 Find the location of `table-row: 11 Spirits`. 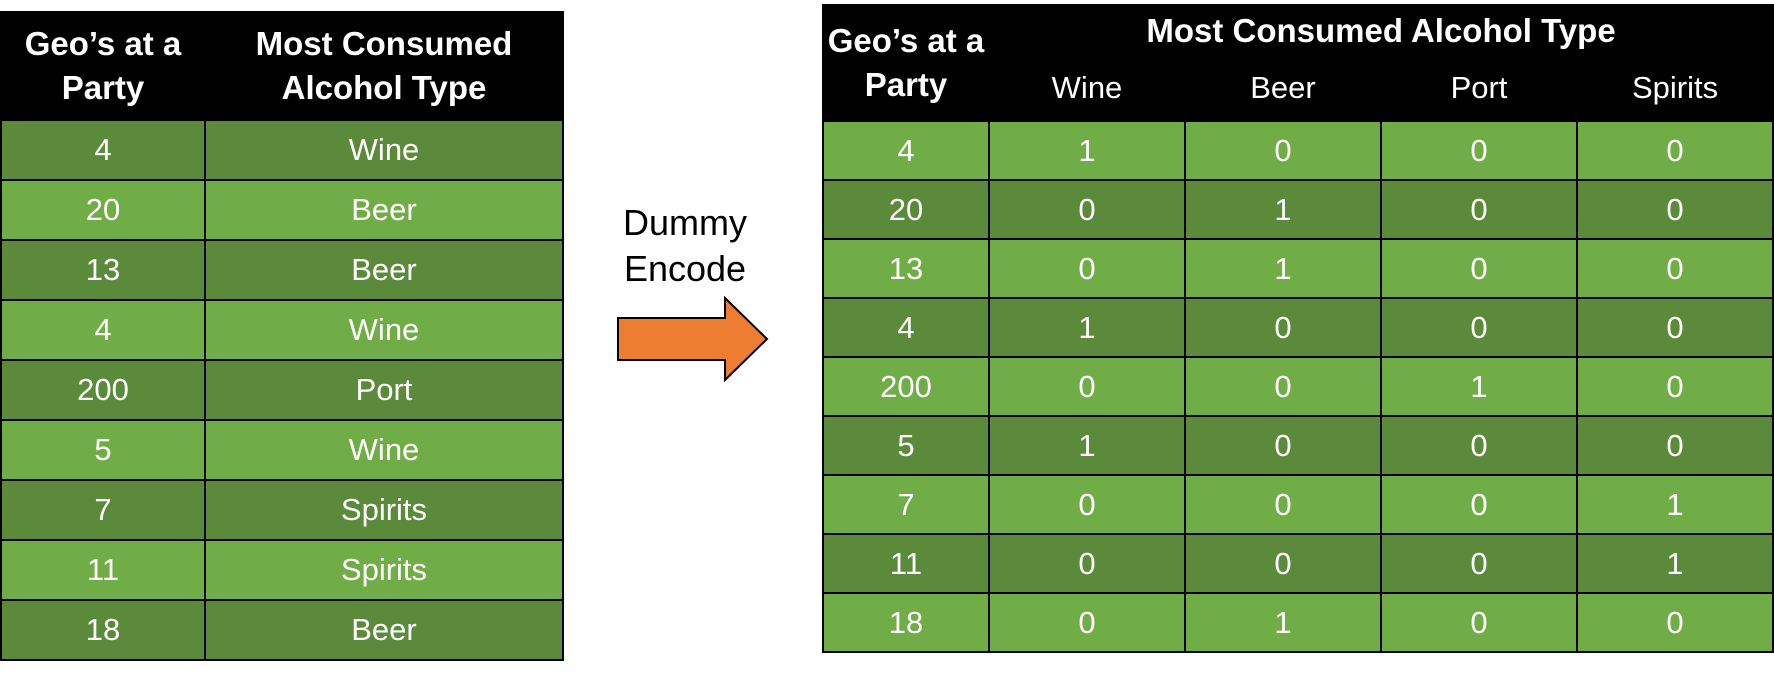

table-row: 11 Spirits is located at coordinates (282, 570).